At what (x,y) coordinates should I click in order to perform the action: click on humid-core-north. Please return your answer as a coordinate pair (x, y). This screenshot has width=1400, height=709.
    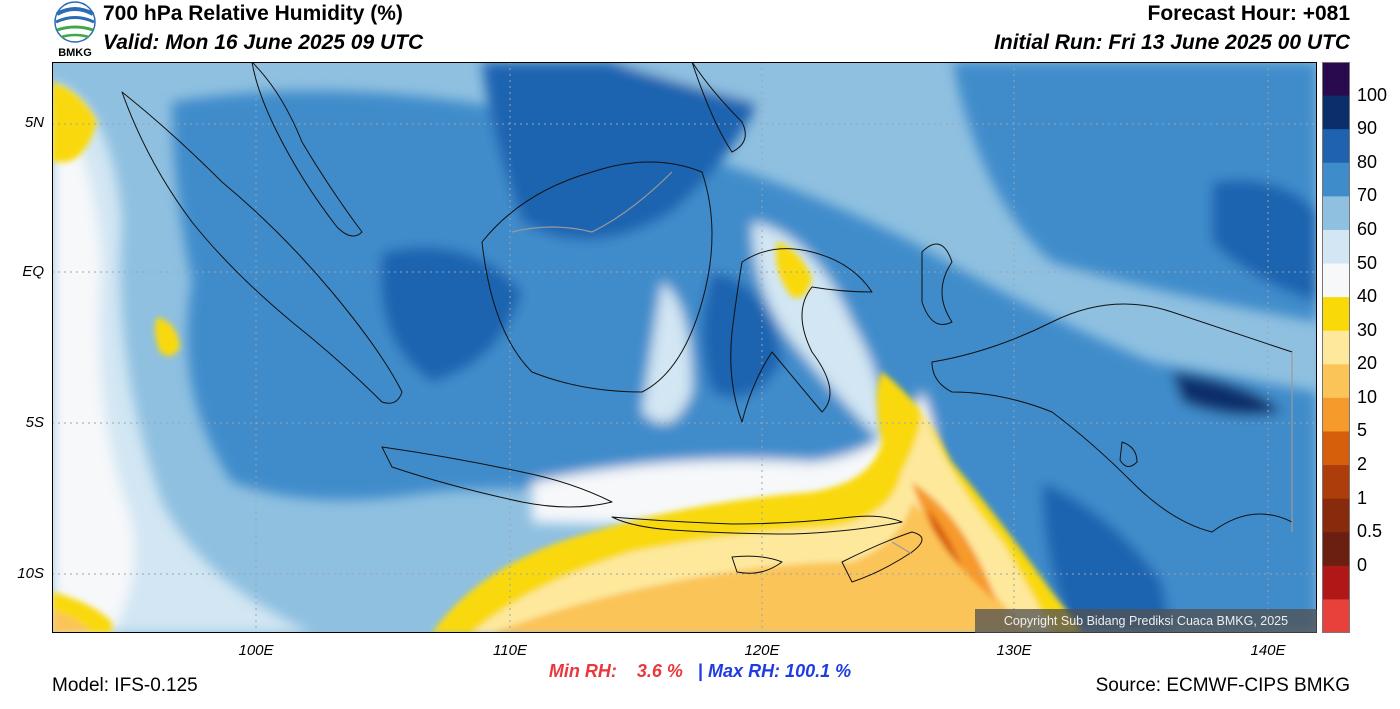
    Looking at the image, I should click on (627, 151).